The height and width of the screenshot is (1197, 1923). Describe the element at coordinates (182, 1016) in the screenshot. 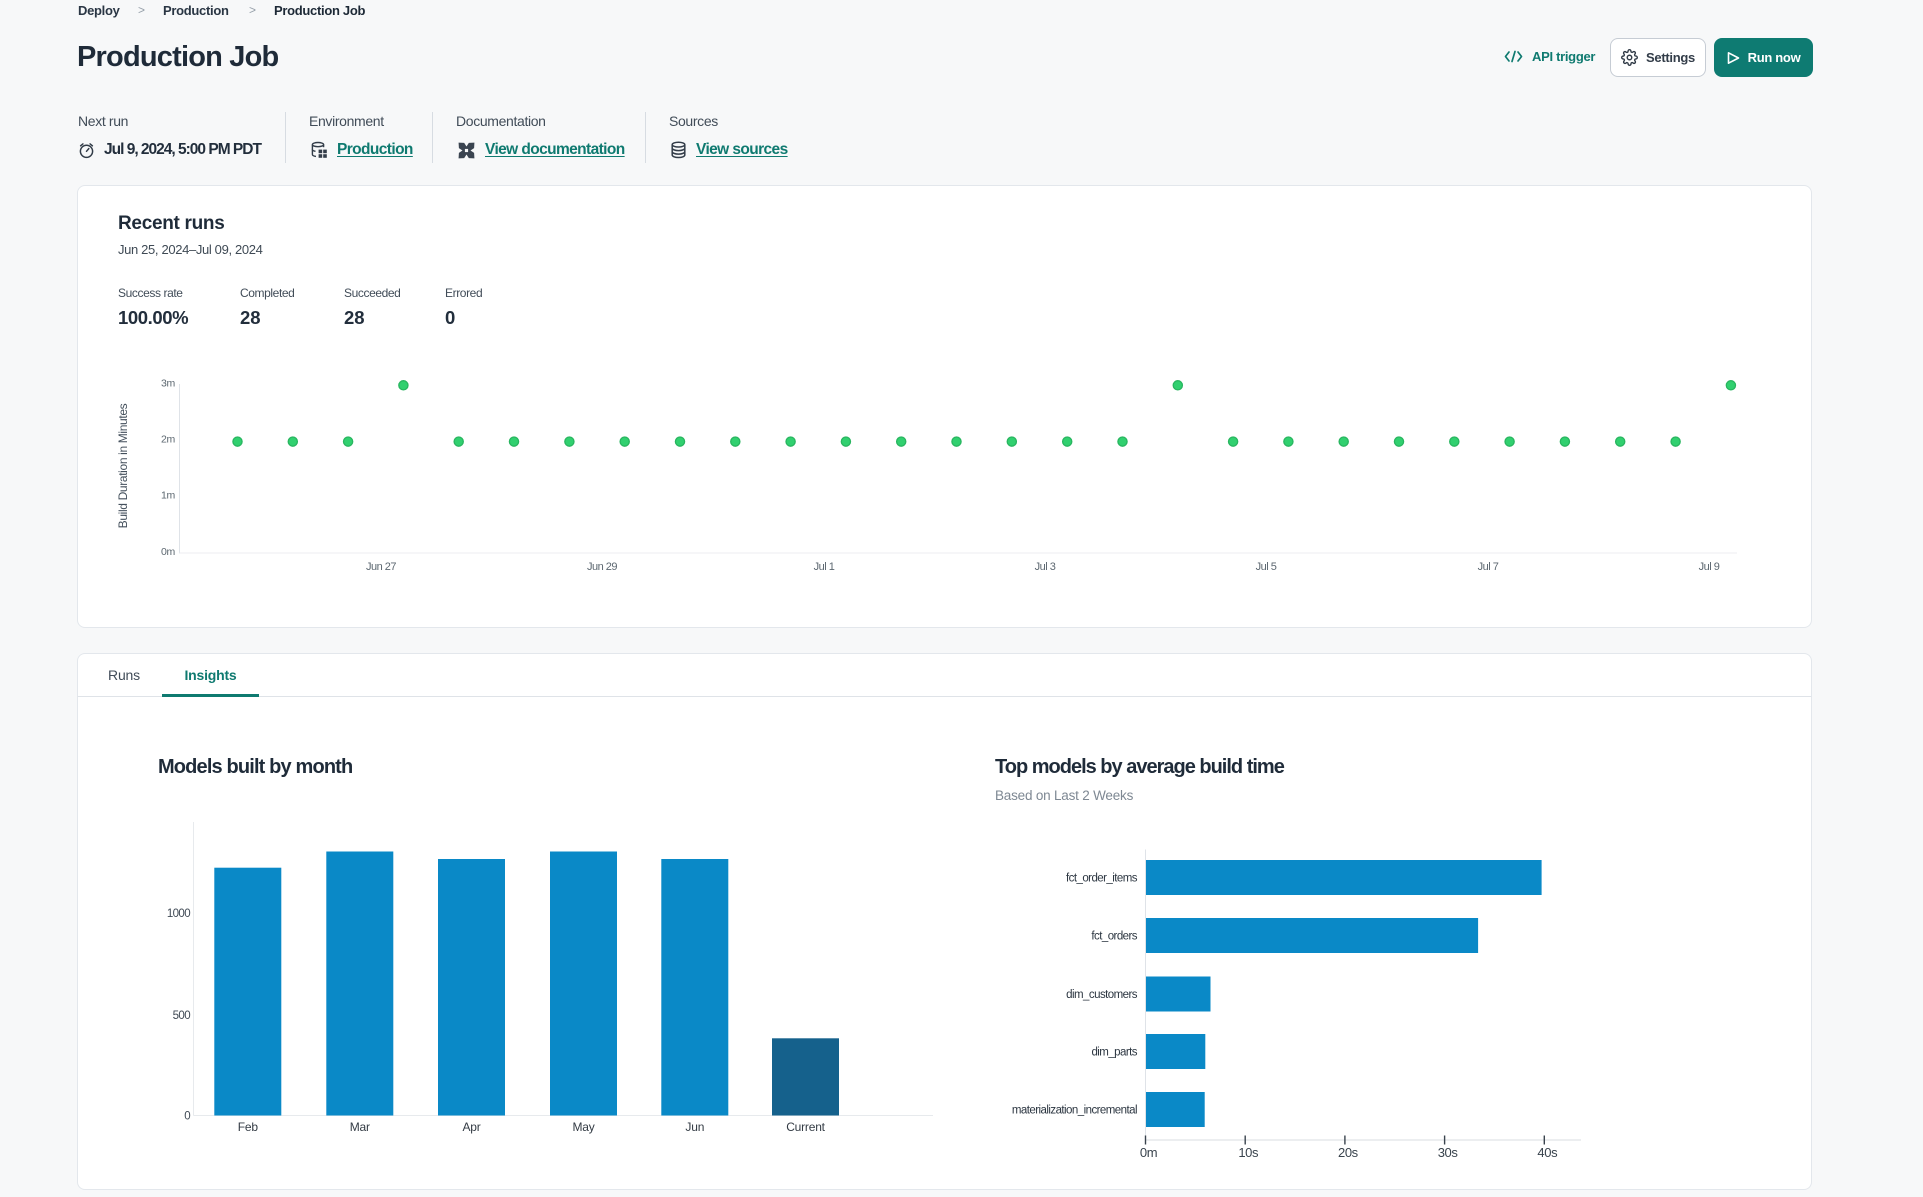

I see `svg-text: 500` at that location.